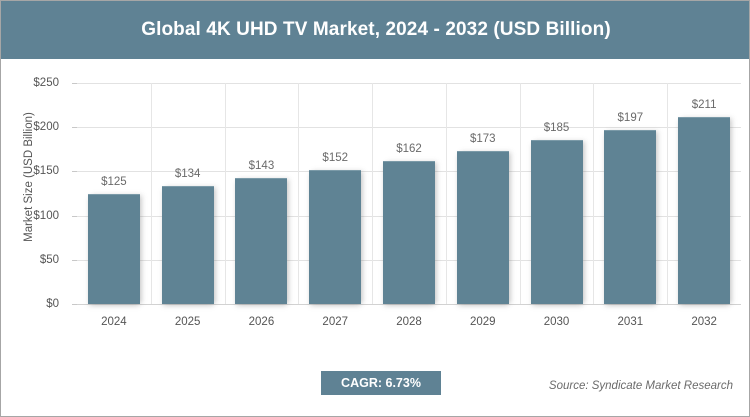  I want to click on x-axis-label-2030: 2030, so click(556, 322).